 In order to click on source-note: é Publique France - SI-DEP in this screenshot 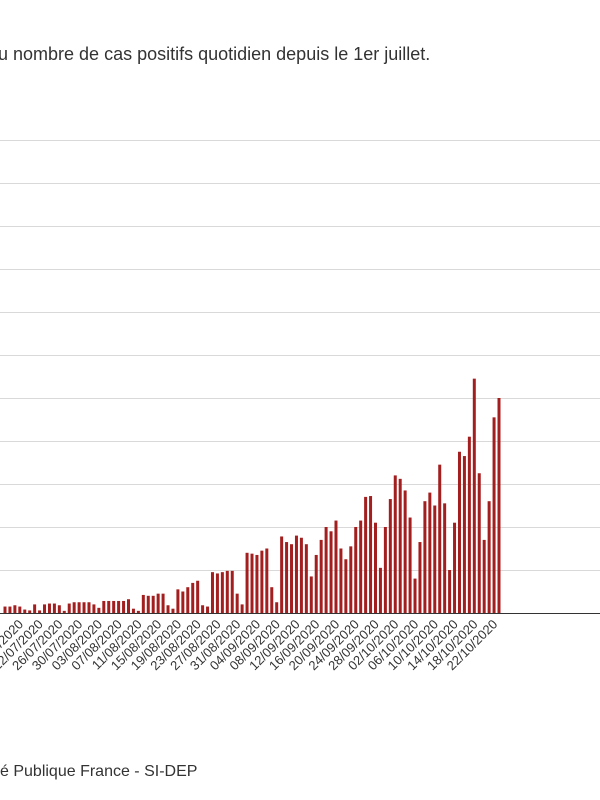, I will do `click(99, 771)`.